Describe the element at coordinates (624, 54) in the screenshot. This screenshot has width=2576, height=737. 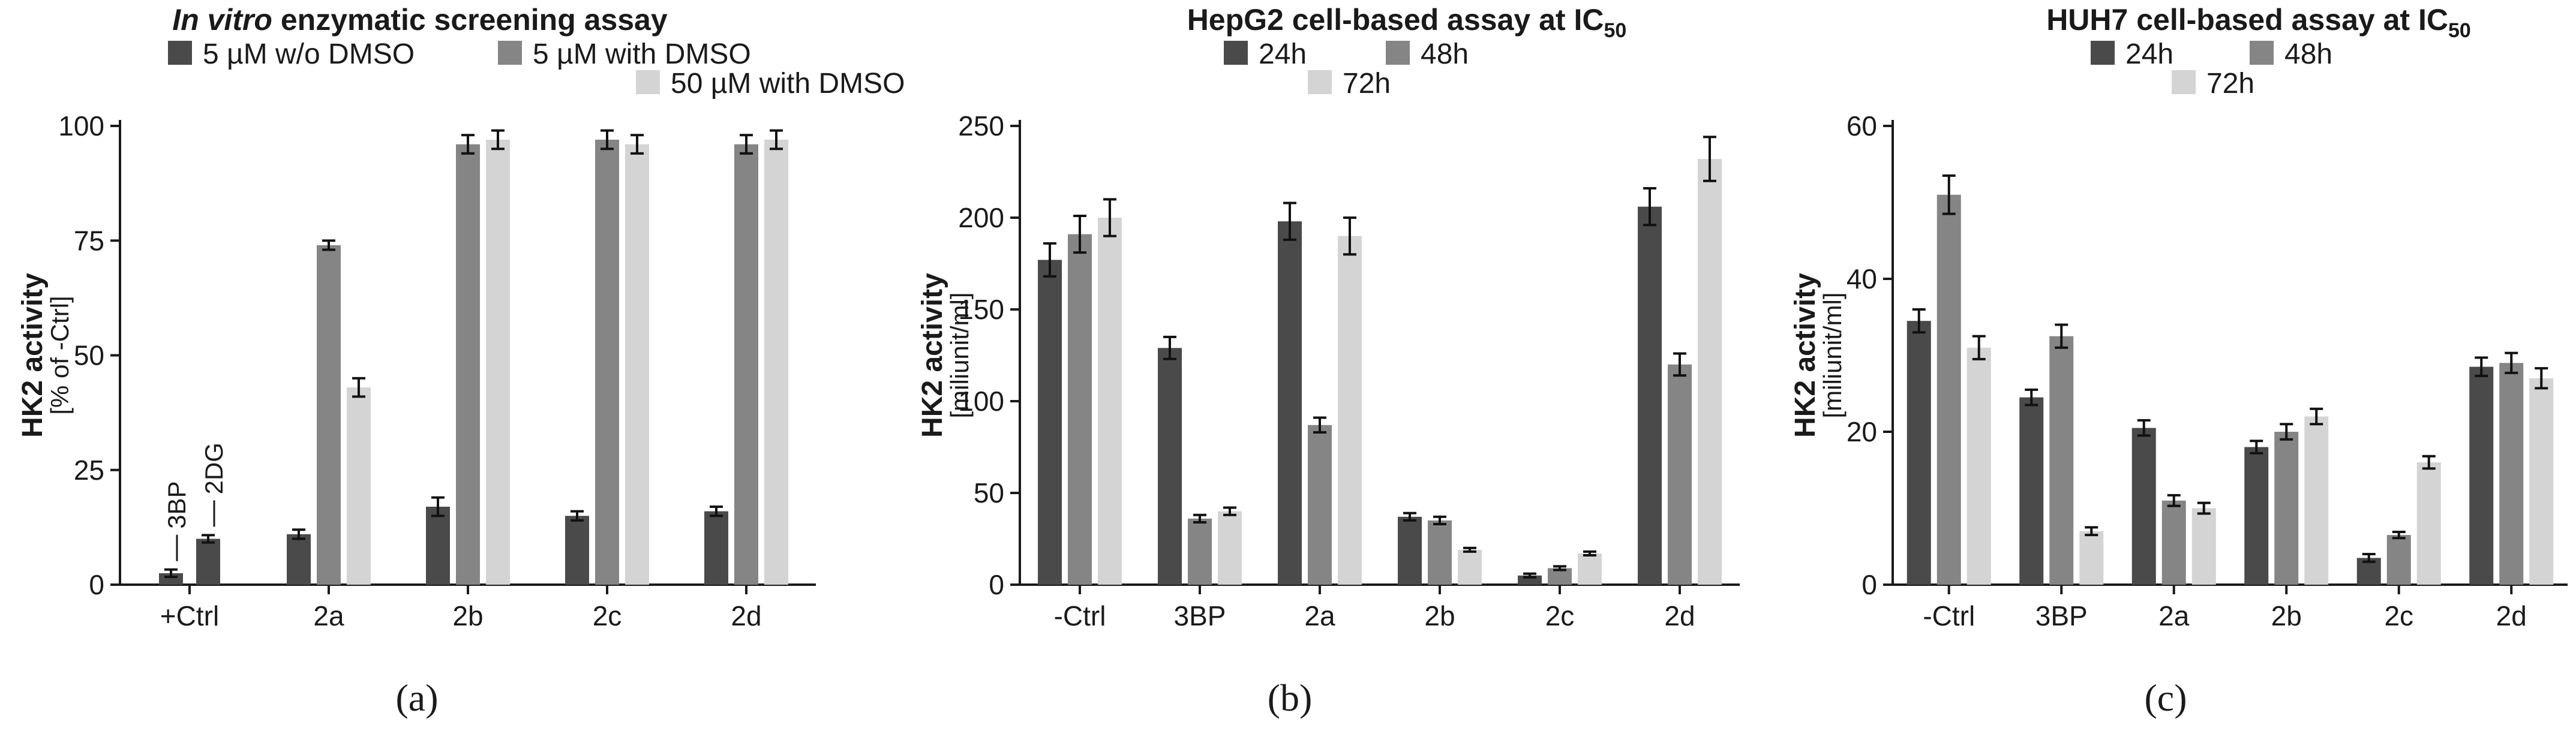
I see `legend-item: 5 µM with DMSO` at that location.